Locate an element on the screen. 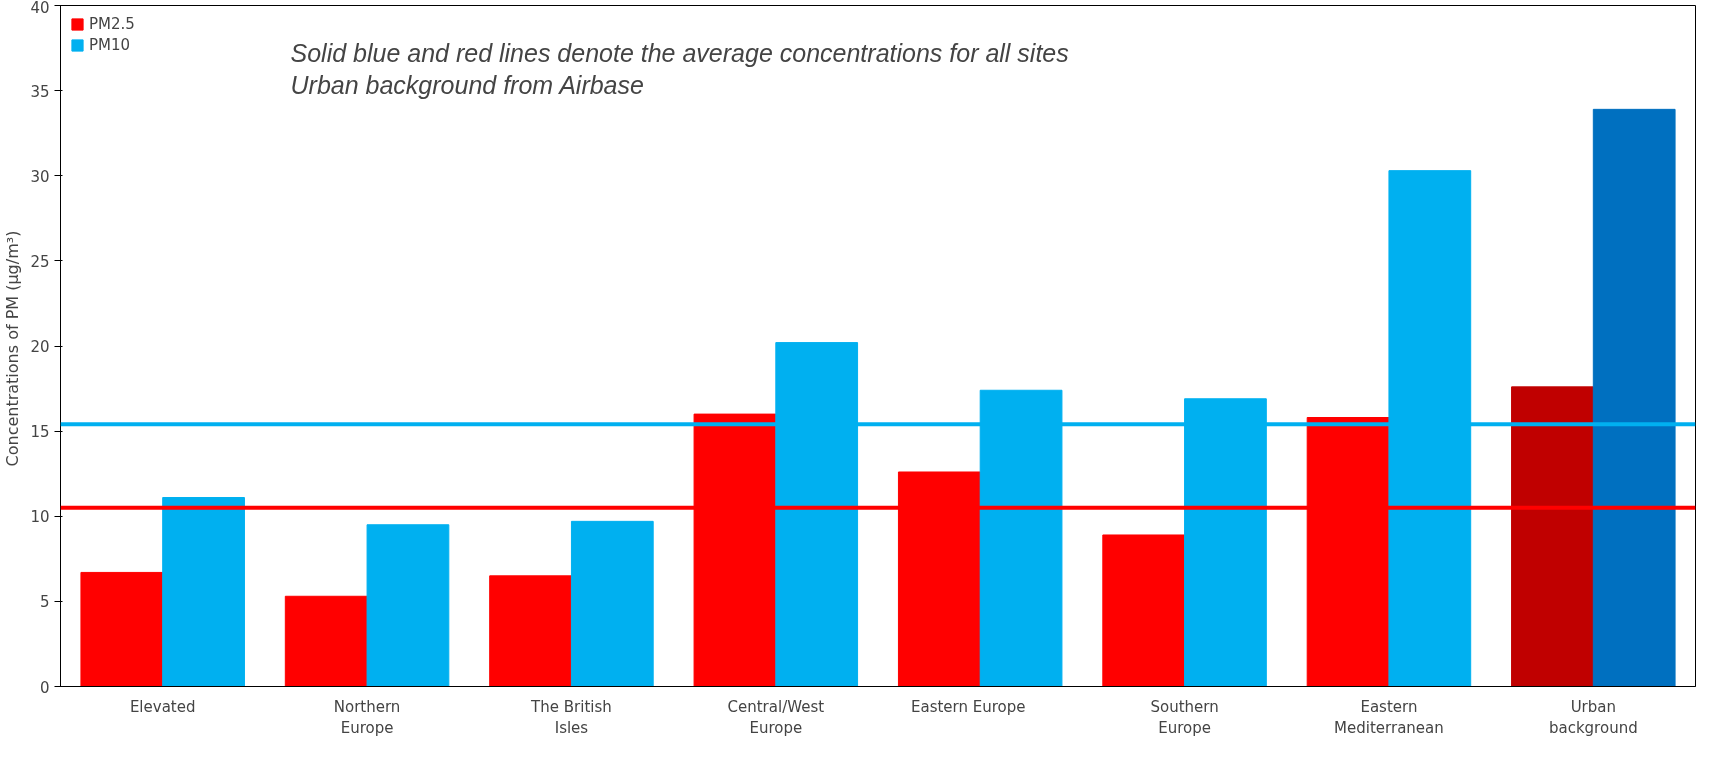  annotation: Urban background from Airbase is located at coordinates (467, 84).